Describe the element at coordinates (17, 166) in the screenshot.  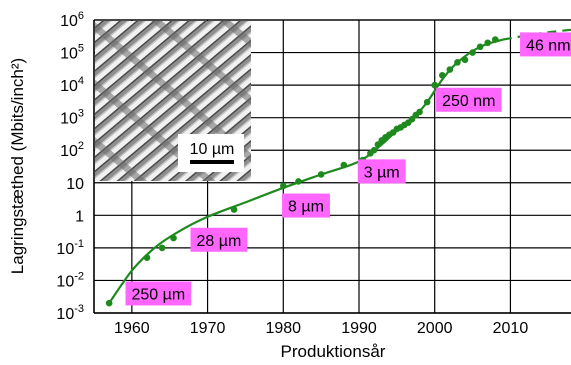
I see `y-axis-title: Lagringstæthed (Mbits/inch²)` at that location.